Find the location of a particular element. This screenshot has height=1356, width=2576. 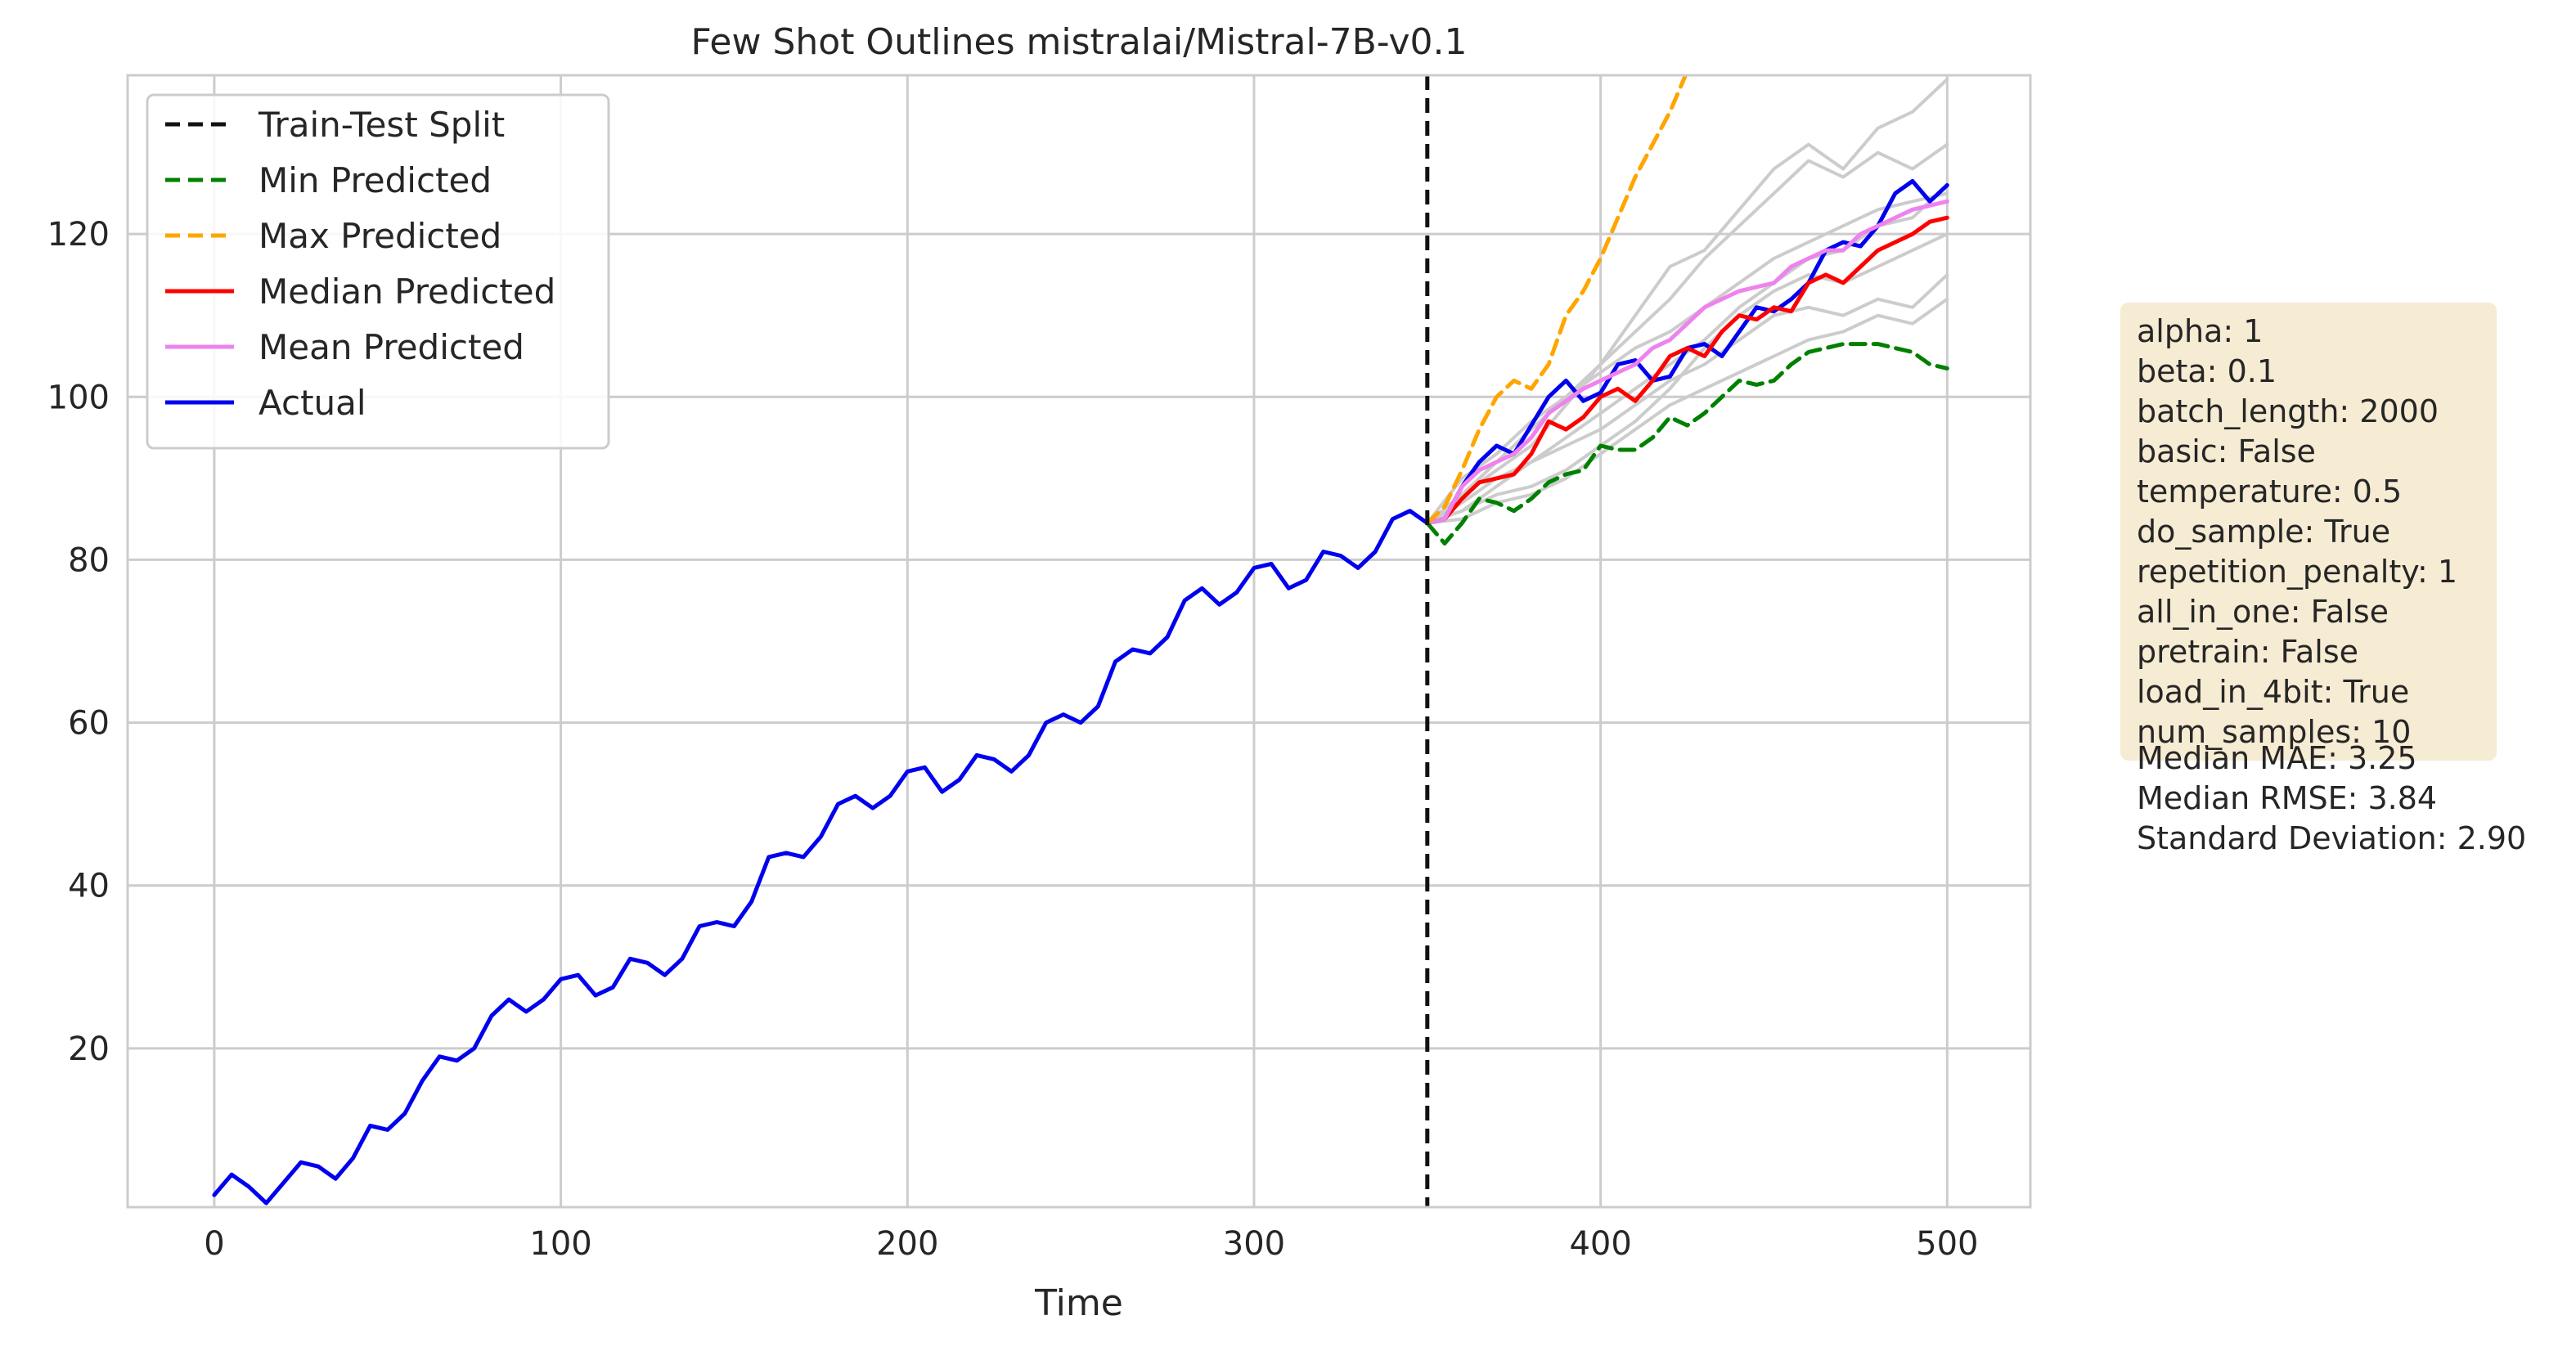

y-tick-label: 120 is located at coordinates (78, 235).